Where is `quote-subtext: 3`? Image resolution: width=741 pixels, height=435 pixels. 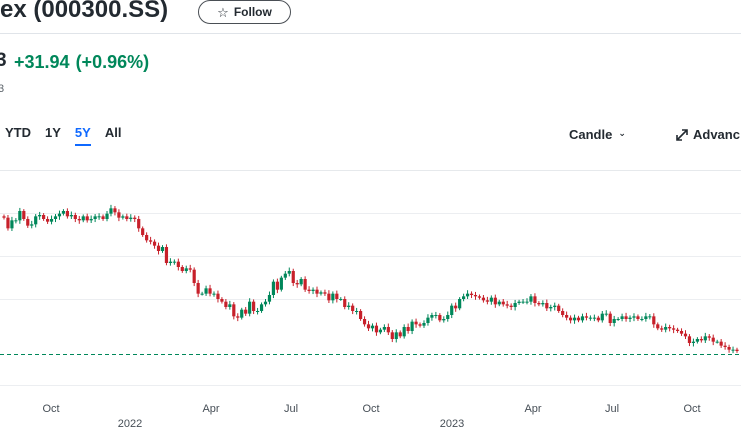 quote-subtext: 3 is located at coordinates (2, 89).